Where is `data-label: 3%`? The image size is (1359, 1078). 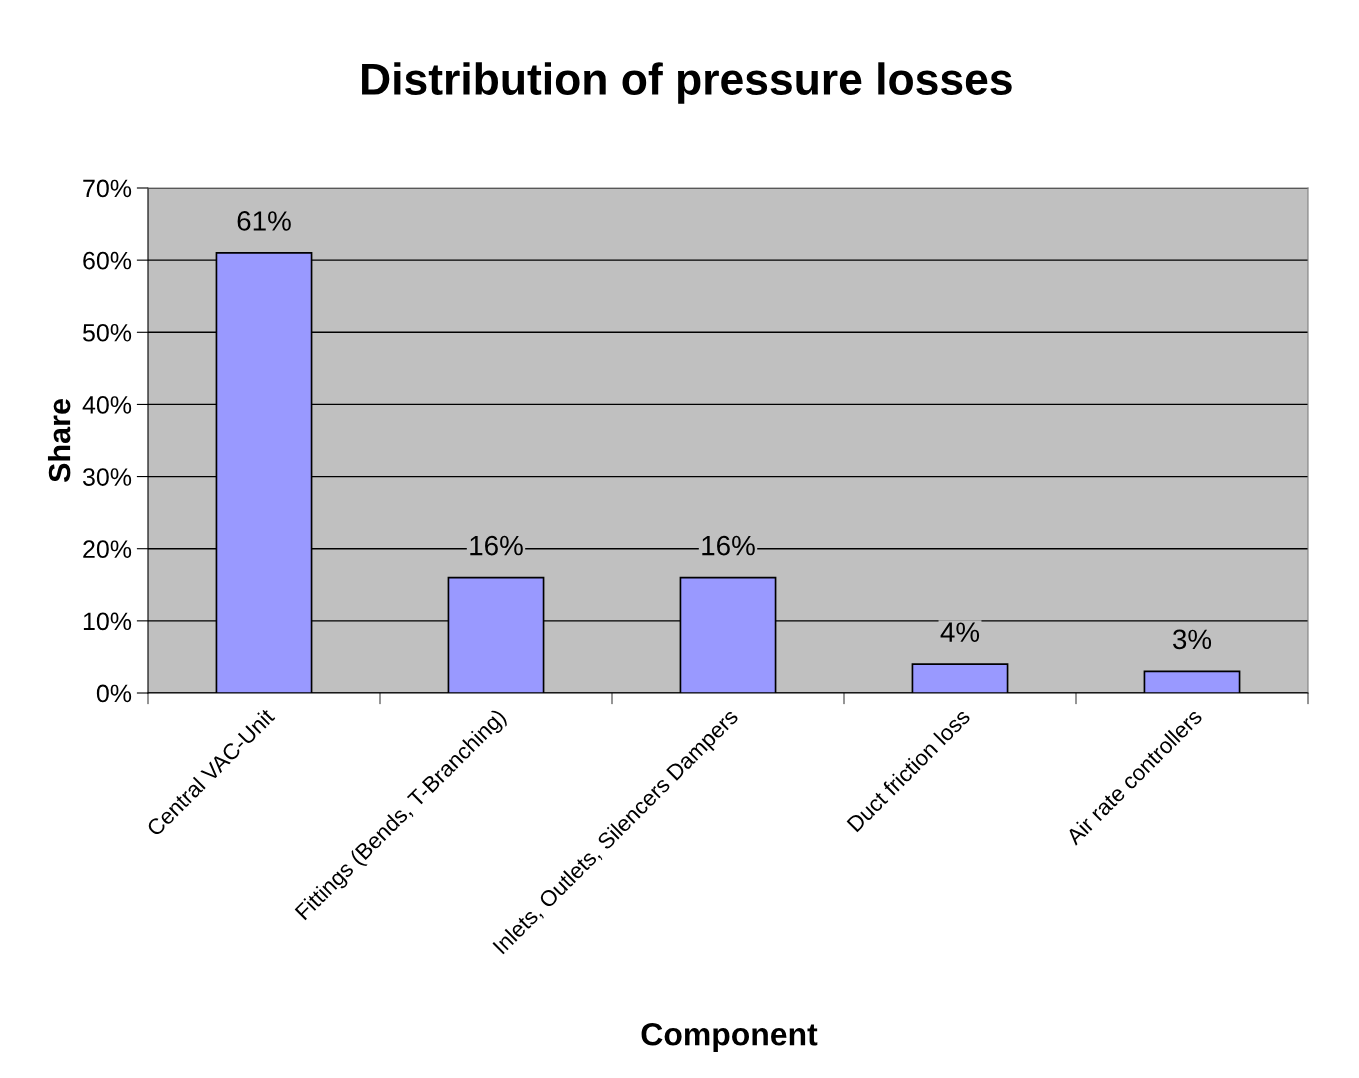 data-label: 3% is located at coordinates (1192, 639).